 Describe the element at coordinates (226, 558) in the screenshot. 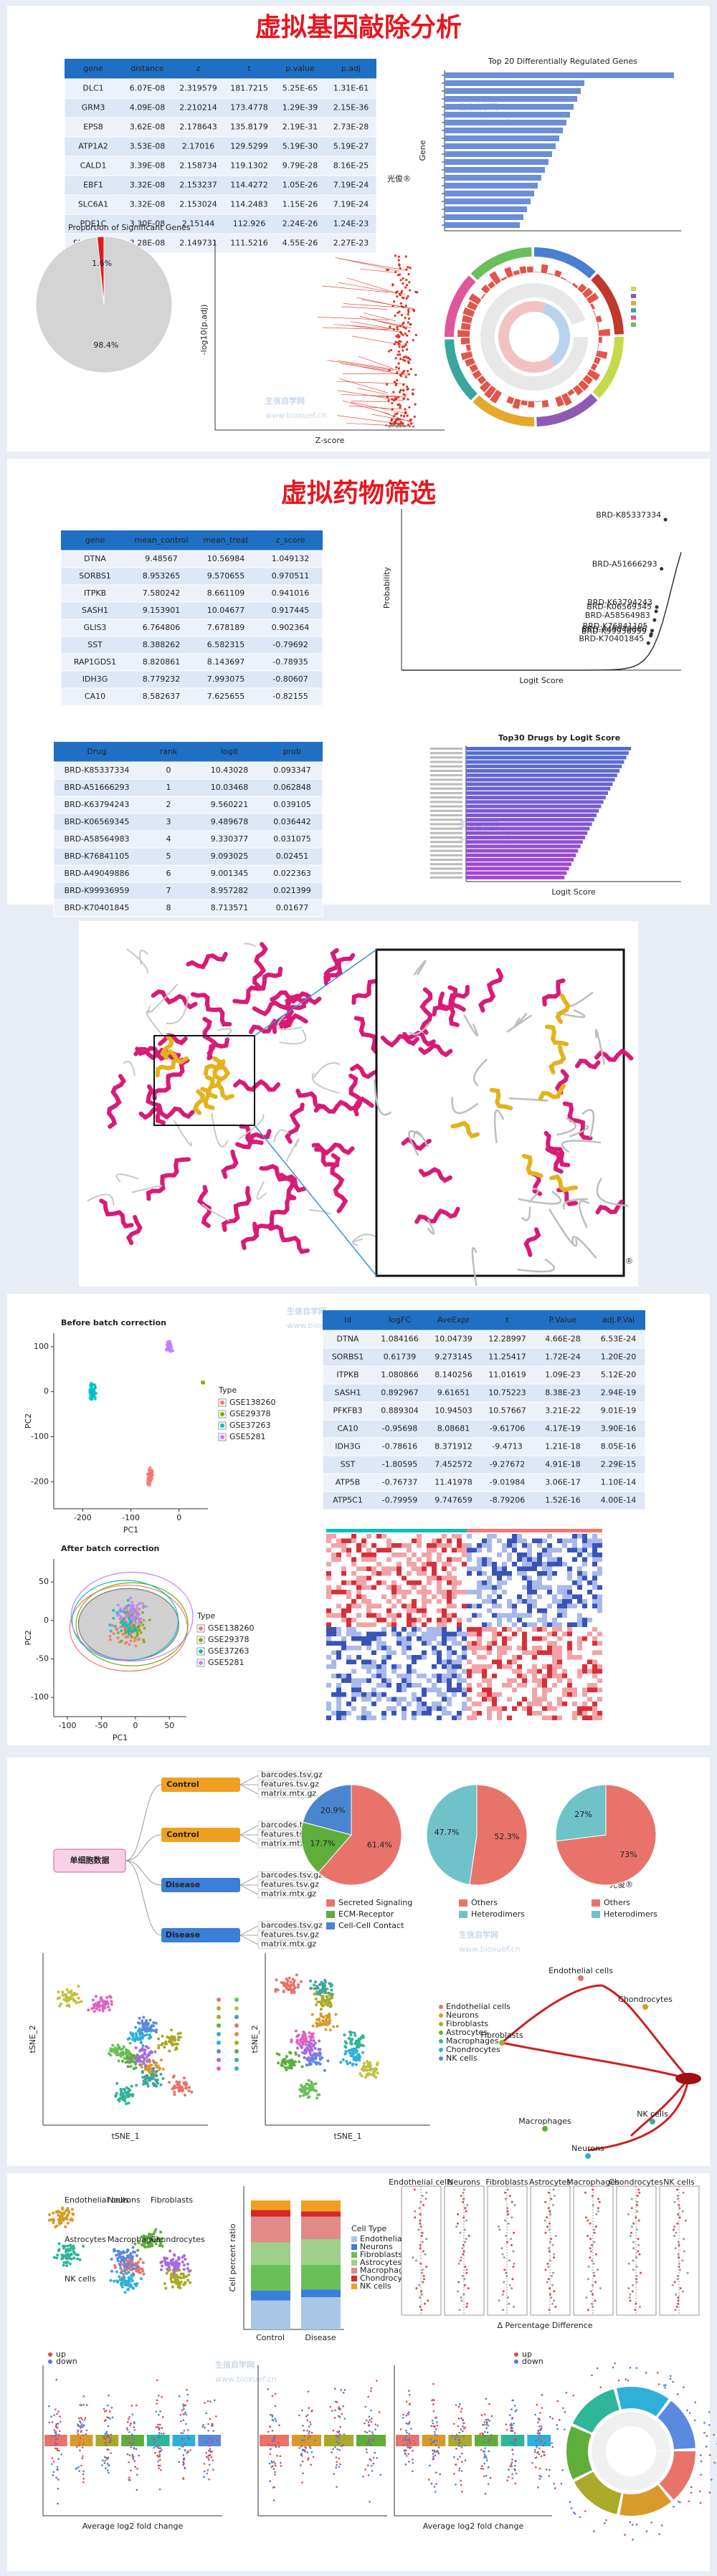

I see `table-cell: 10.56984` at that location.